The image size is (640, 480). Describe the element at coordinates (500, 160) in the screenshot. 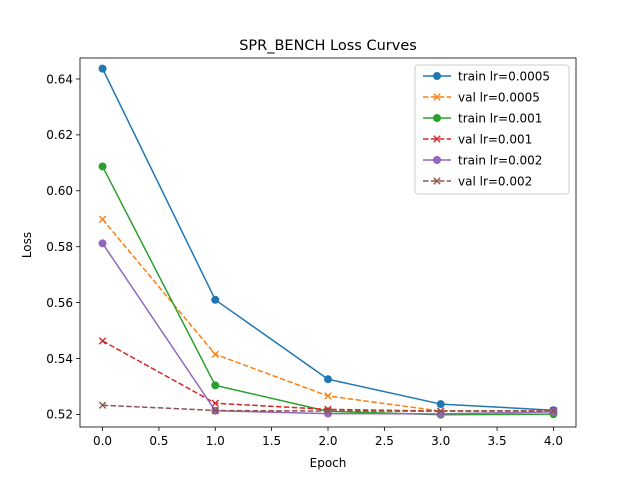

I see `legend-label: train lr=0.002` at that location.